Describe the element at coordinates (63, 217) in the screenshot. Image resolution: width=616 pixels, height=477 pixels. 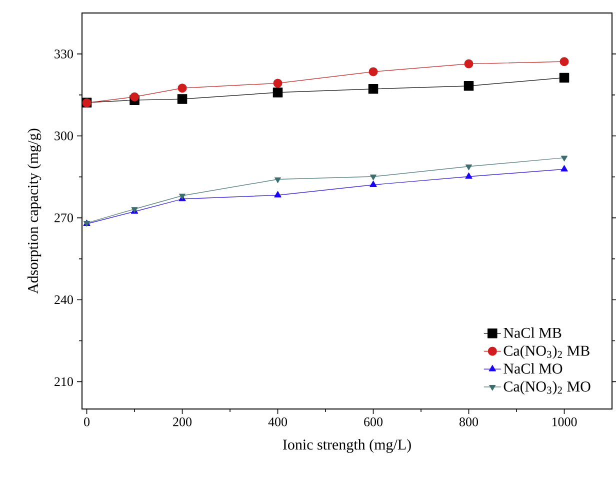
I see `y-tick-label: 270` at that location.